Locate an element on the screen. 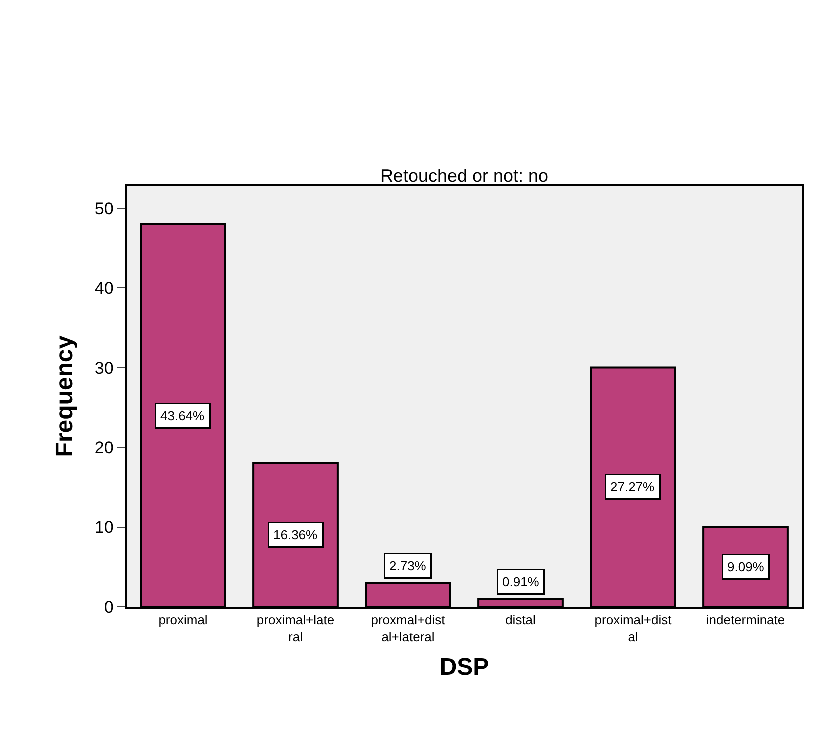 The width and height of the screenshot is (815, 740). x-tick-label: proximal+late ral is located at coordinates (295, 628).